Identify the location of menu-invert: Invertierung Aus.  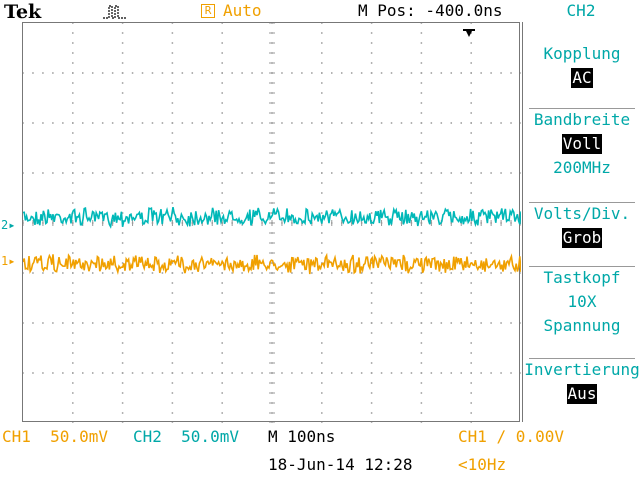
(581, 382).